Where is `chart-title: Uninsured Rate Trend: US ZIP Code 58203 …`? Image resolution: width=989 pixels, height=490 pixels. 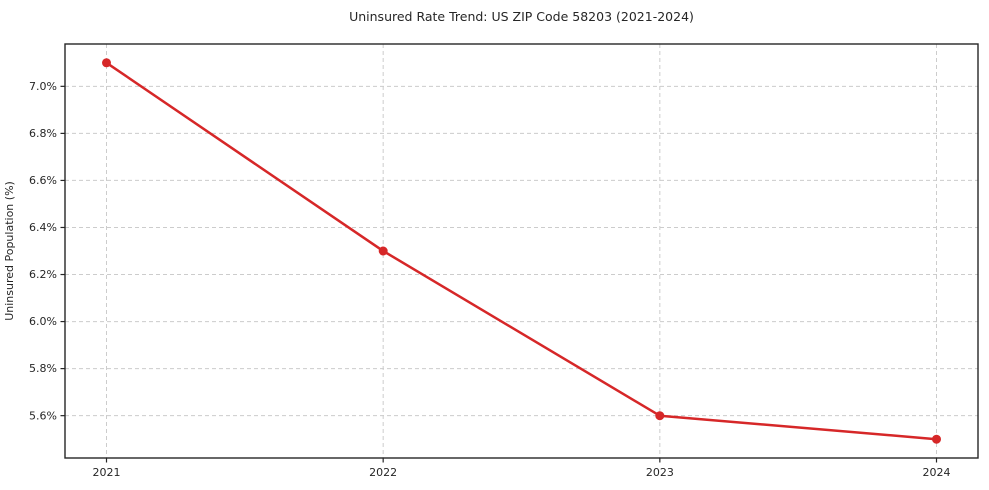
chart-title: Uninsured Rate Trend: US ZIP Code 58203 … is located at coordinates (521, 16).